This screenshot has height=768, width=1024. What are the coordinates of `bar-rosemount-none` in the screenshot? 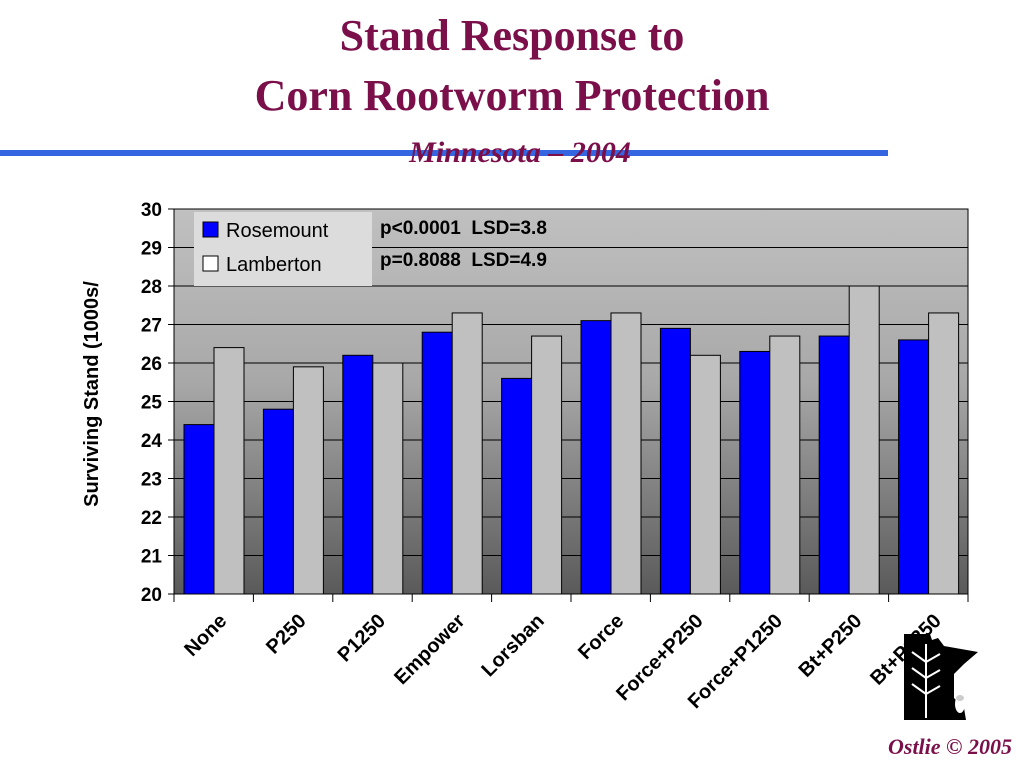 It's located at (199, 509).